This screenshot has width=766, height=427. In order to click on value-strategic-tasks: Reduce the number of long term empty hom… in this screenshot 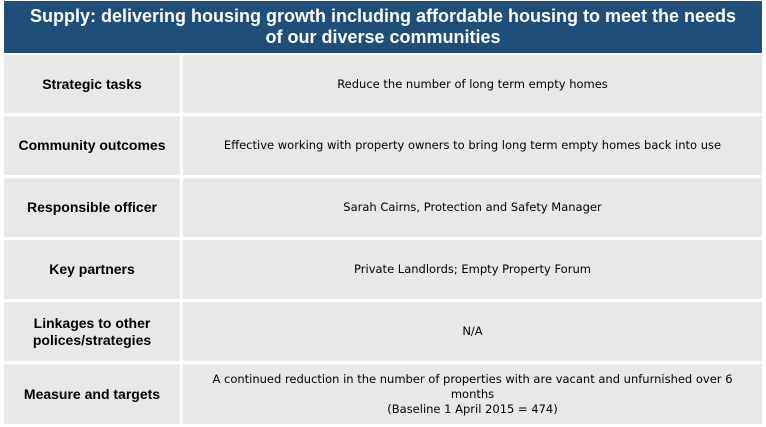, I will do `click(472, 84)`.